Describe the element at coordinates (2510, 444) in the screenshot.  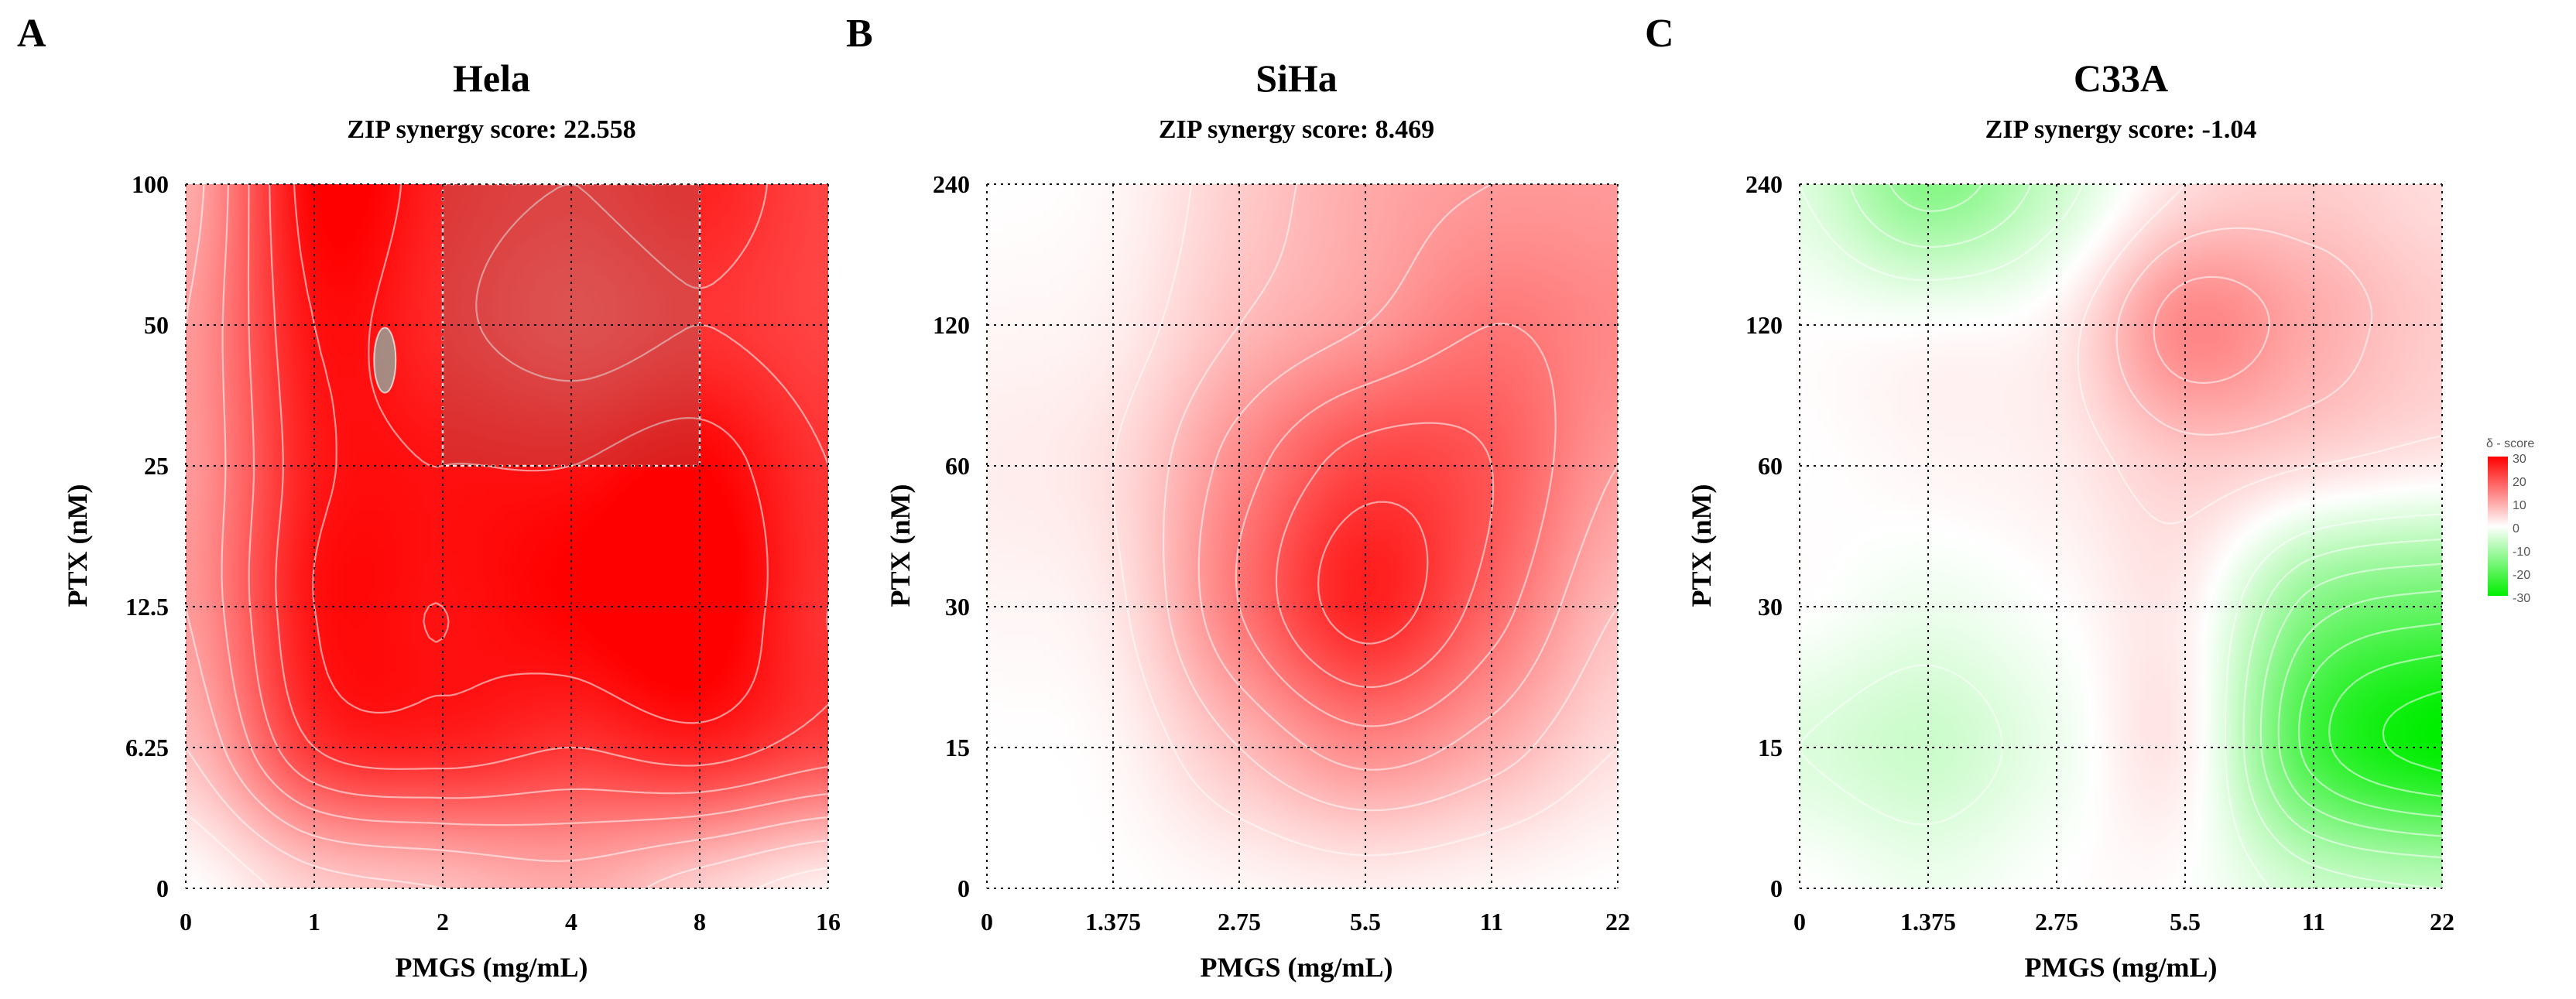
I see `legend-title: δ - score` at that location.